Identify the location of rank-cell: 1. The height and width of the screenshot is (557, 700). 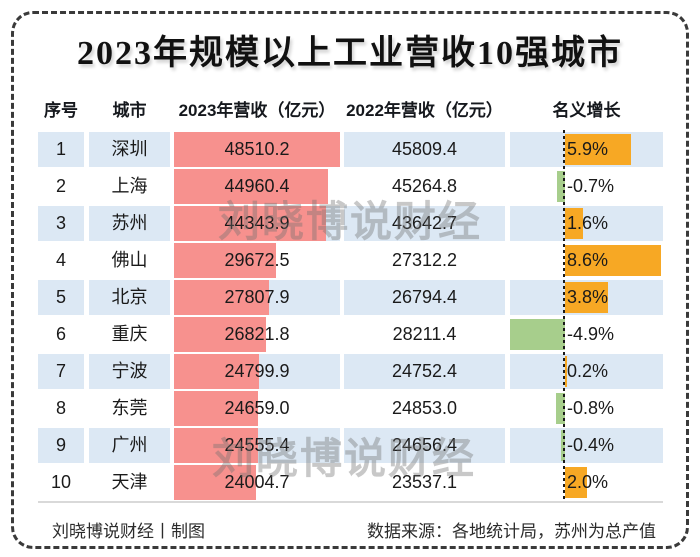
(61, 149).